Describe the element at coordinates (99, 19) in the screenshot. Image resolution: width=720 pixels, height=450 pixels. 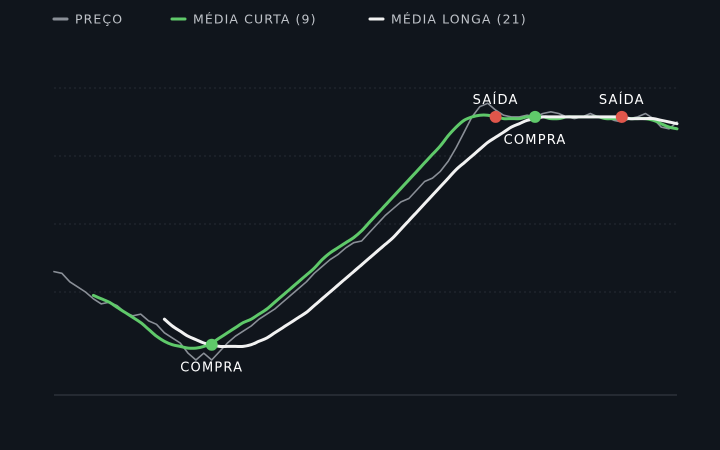
I see `legend-label: PREÇO` at that location.